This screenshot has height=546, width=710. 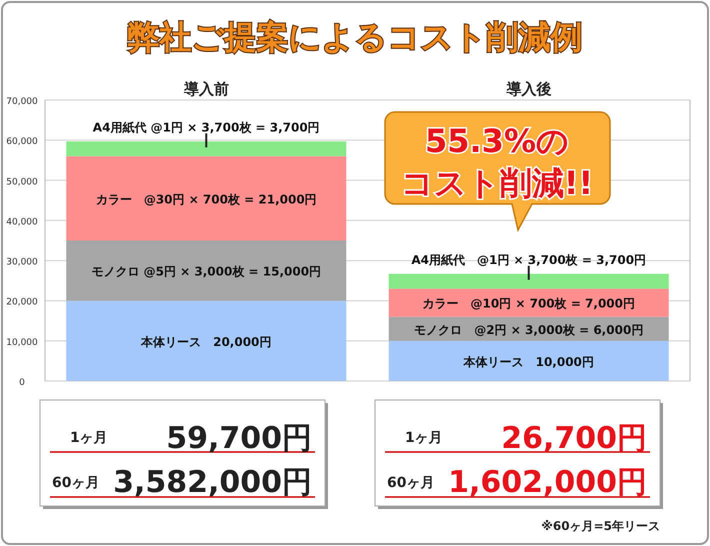 What do you see at coordinates (574, 438) in the screenshot?
I see `text: 26,700円` at bounding box center [574, 438].